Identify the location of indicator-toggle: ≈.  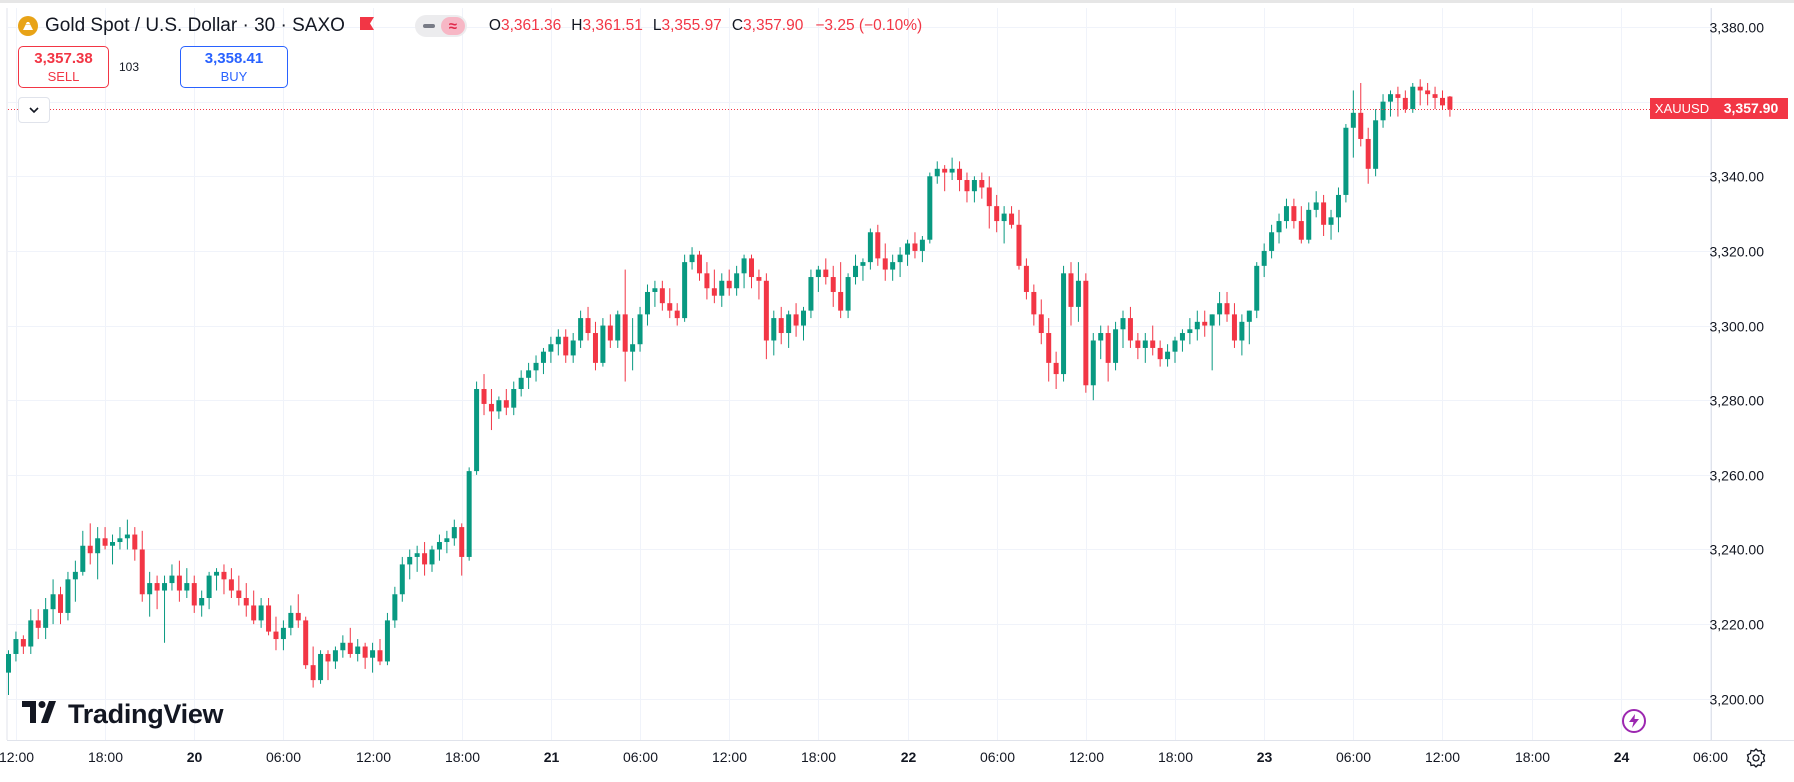
(440, 26).